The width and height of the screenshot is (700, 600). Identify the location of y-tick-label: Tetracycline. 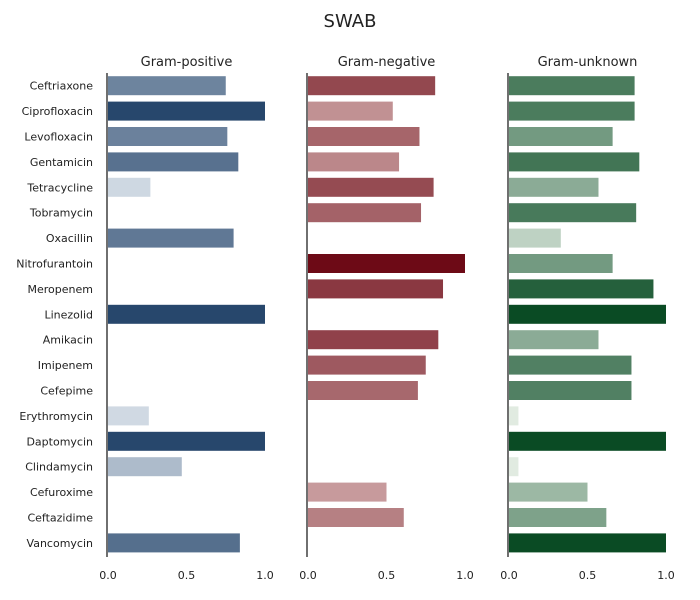
(59, 187).